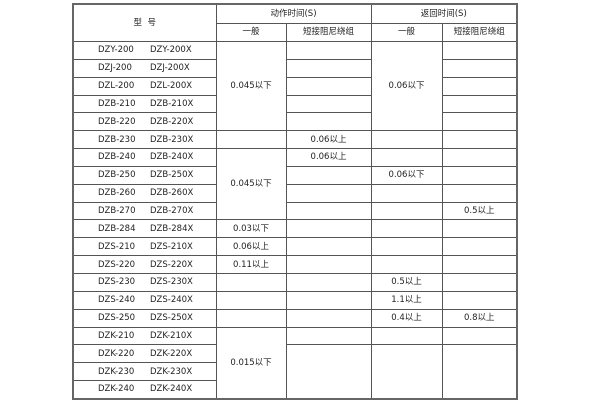  What do you see at coordinates (171, 246) in the screenshot?
I see `model-x-variant: DZS-210X` at bounding box center [171, 246].